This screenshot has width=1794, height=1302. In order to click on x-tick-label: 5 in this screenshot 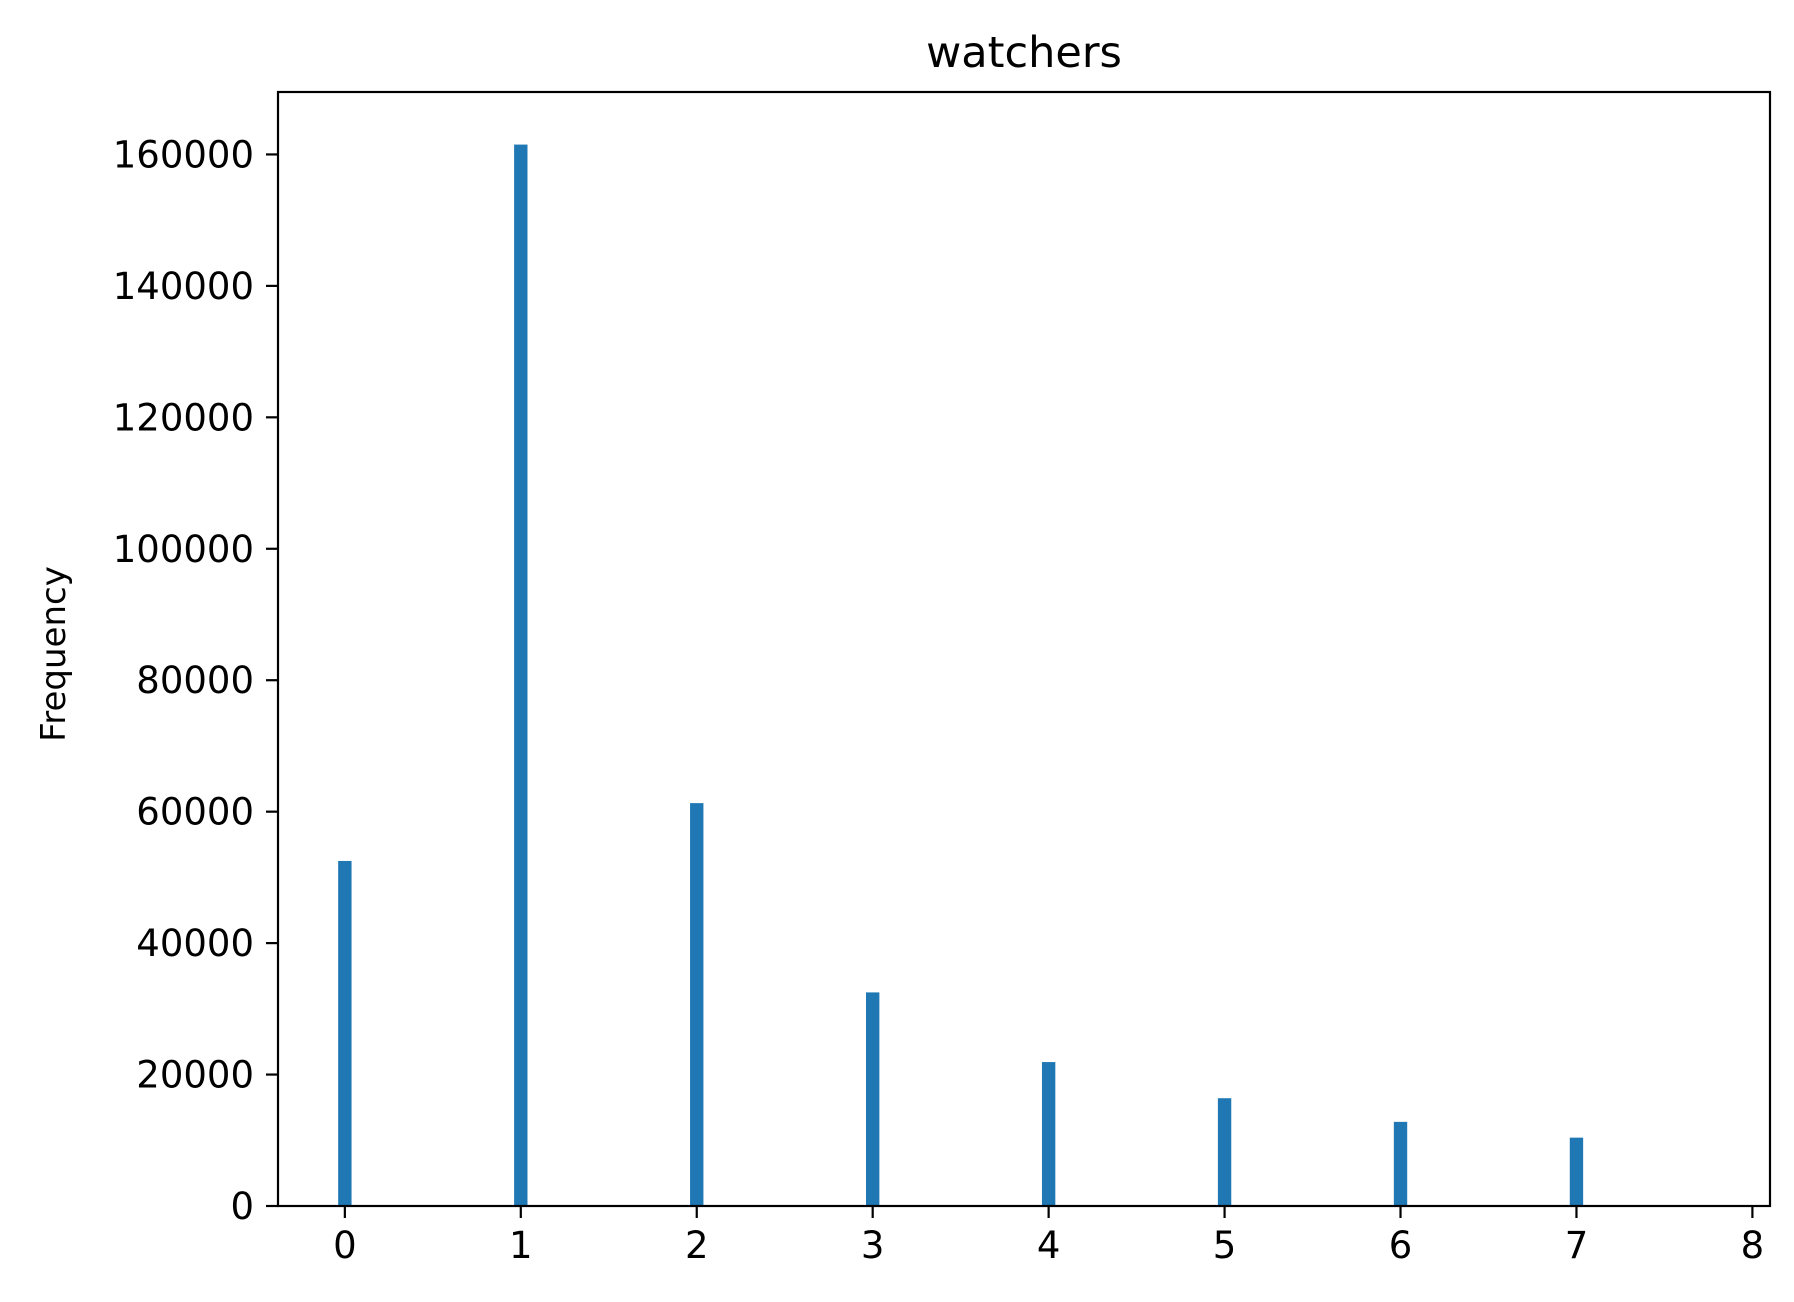, I will do `click(1225, 1245)`.